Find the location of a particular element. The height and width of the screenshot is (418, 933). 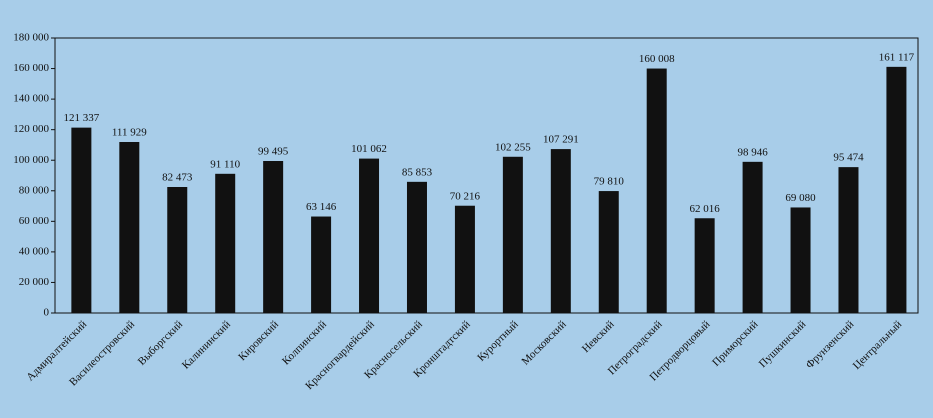

value-label: 107 291 is located at coordinates (561, 140).